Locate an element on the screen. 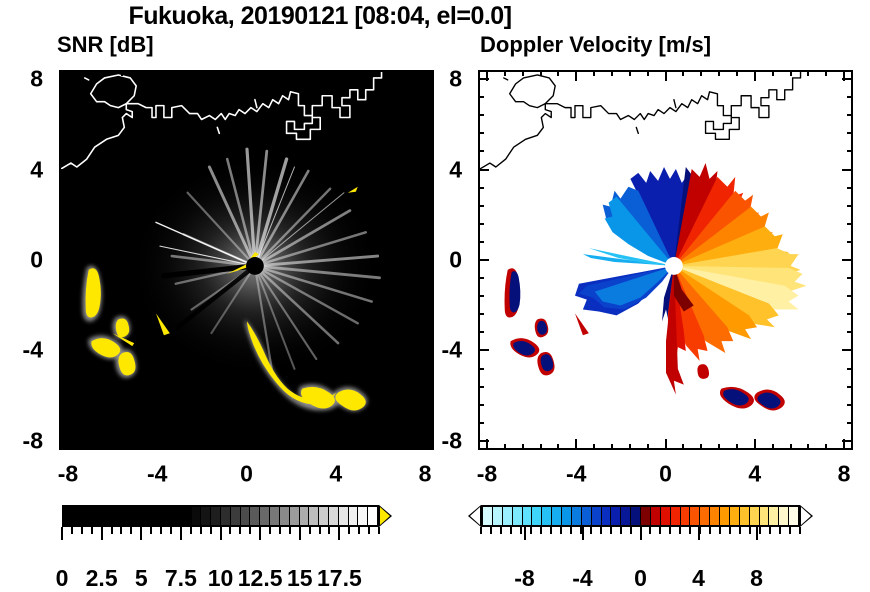  colorbar-label-snr: 10 is located at coordinates (220, 578).